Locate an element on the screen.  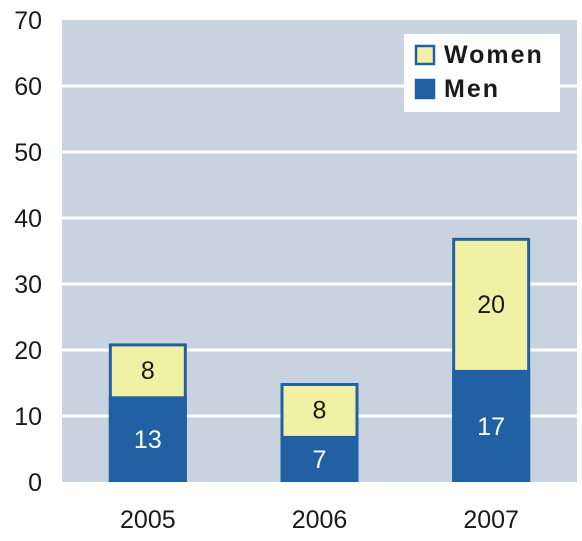
data-label-men: 13 is located at coordinates (148, 440).